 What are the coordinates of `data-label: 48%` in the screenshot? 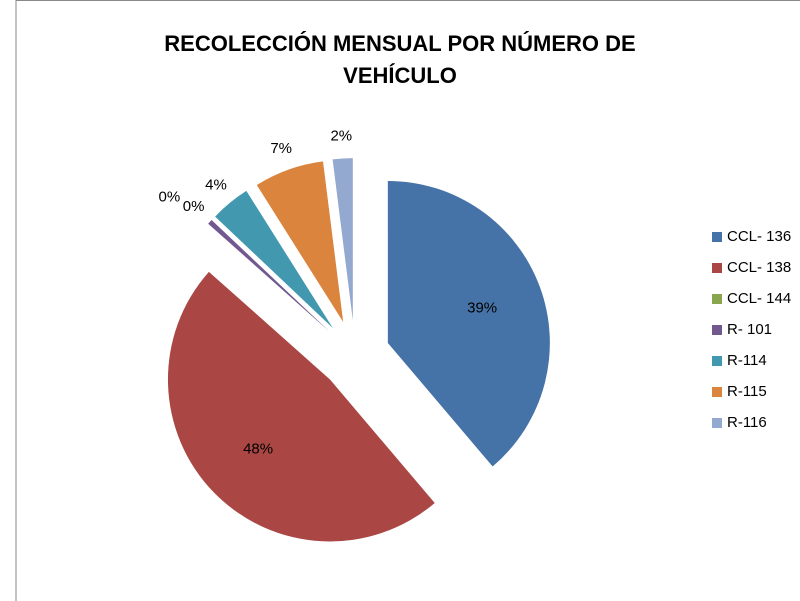 It's located at (258, 449).